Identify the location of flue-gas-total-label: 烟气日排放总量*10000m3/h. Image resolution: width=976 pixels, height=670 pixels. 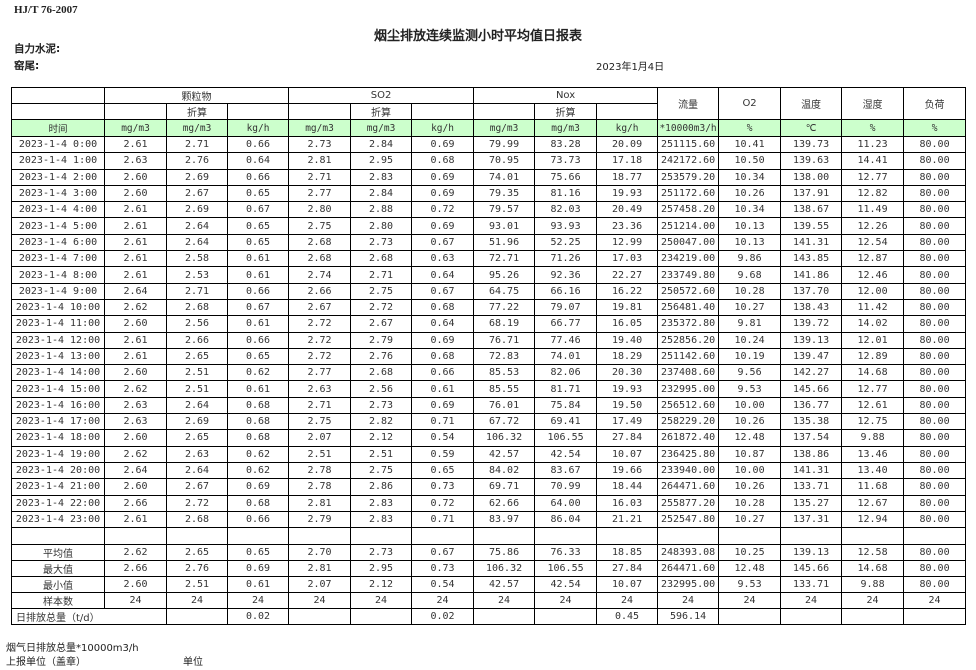
(72, 648).